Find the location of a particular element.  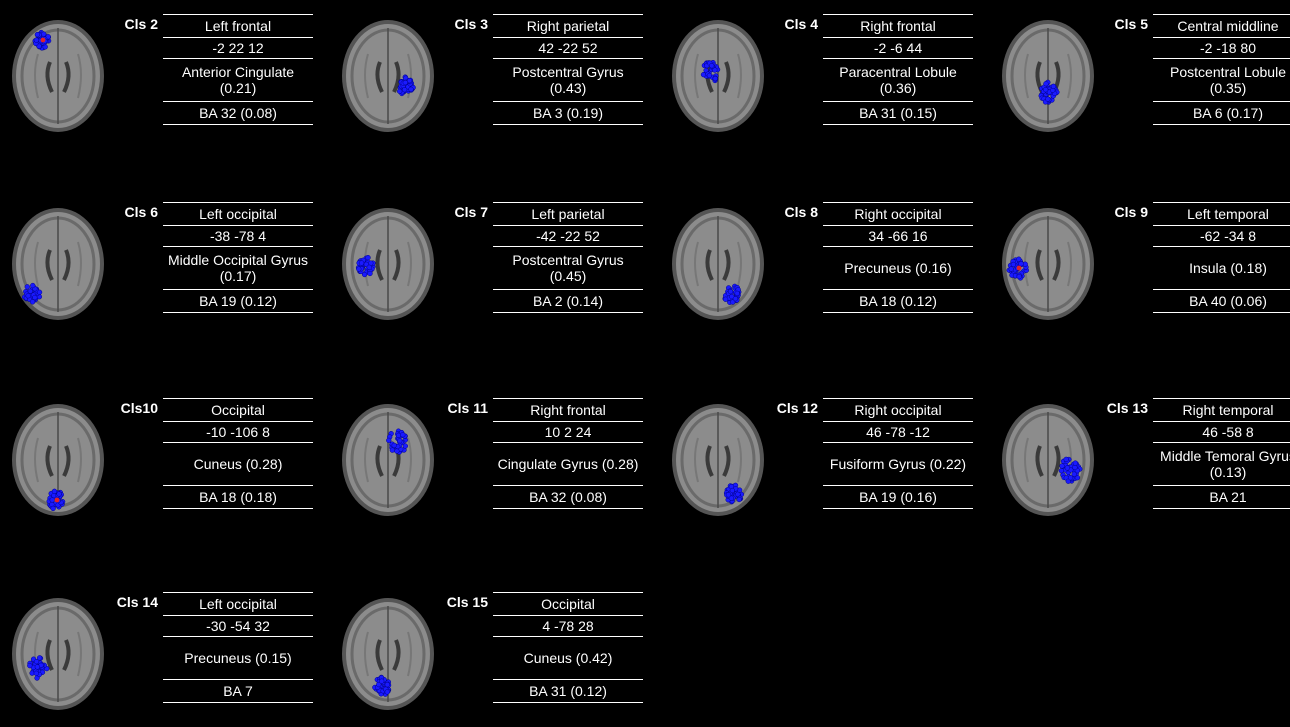

region-cell-text: Right parietal is located at coordinates (568, 26).